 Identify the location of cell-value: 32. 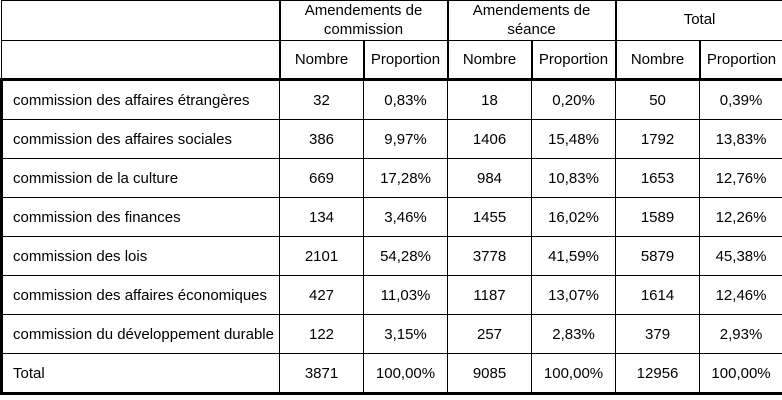
(321, 99).